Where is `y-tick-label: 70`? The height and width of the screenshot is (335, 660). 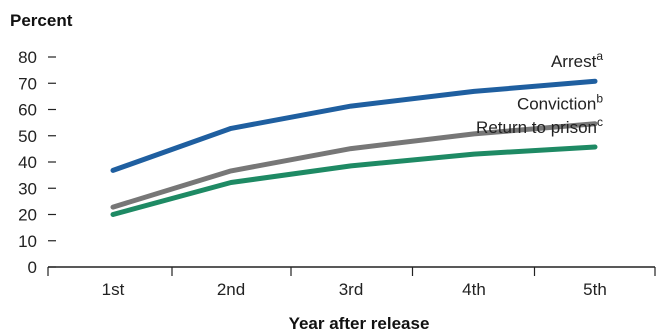
y-tick-label: 70 is located at coordinates (27, 83).